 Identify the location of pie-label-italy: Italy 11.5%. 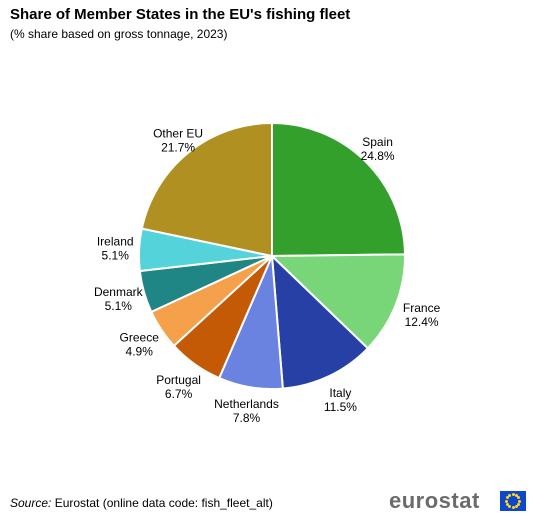
(340, 400).